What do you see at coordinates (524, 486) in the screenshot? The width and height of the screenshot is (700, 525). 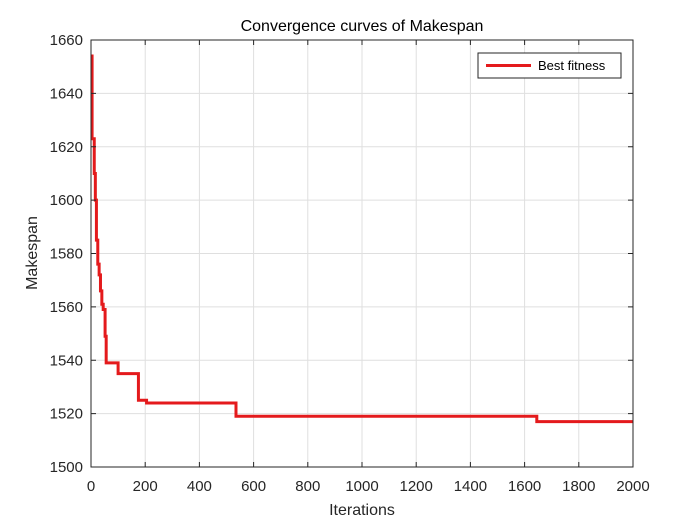 I see `x-tick-label: 1600` at bounding box center [524, 486].